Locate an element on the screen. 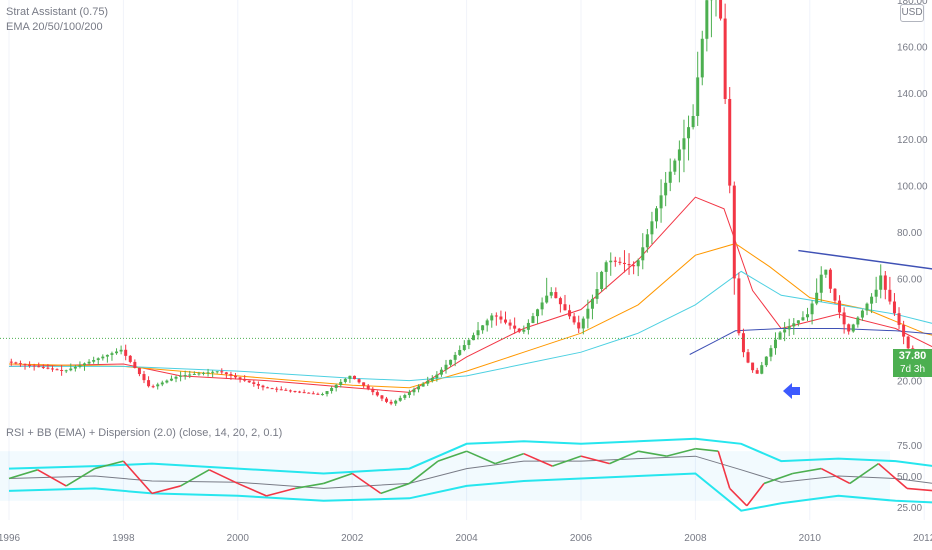  y-tick-label: 120.00 is located at coordinates (912, 140).